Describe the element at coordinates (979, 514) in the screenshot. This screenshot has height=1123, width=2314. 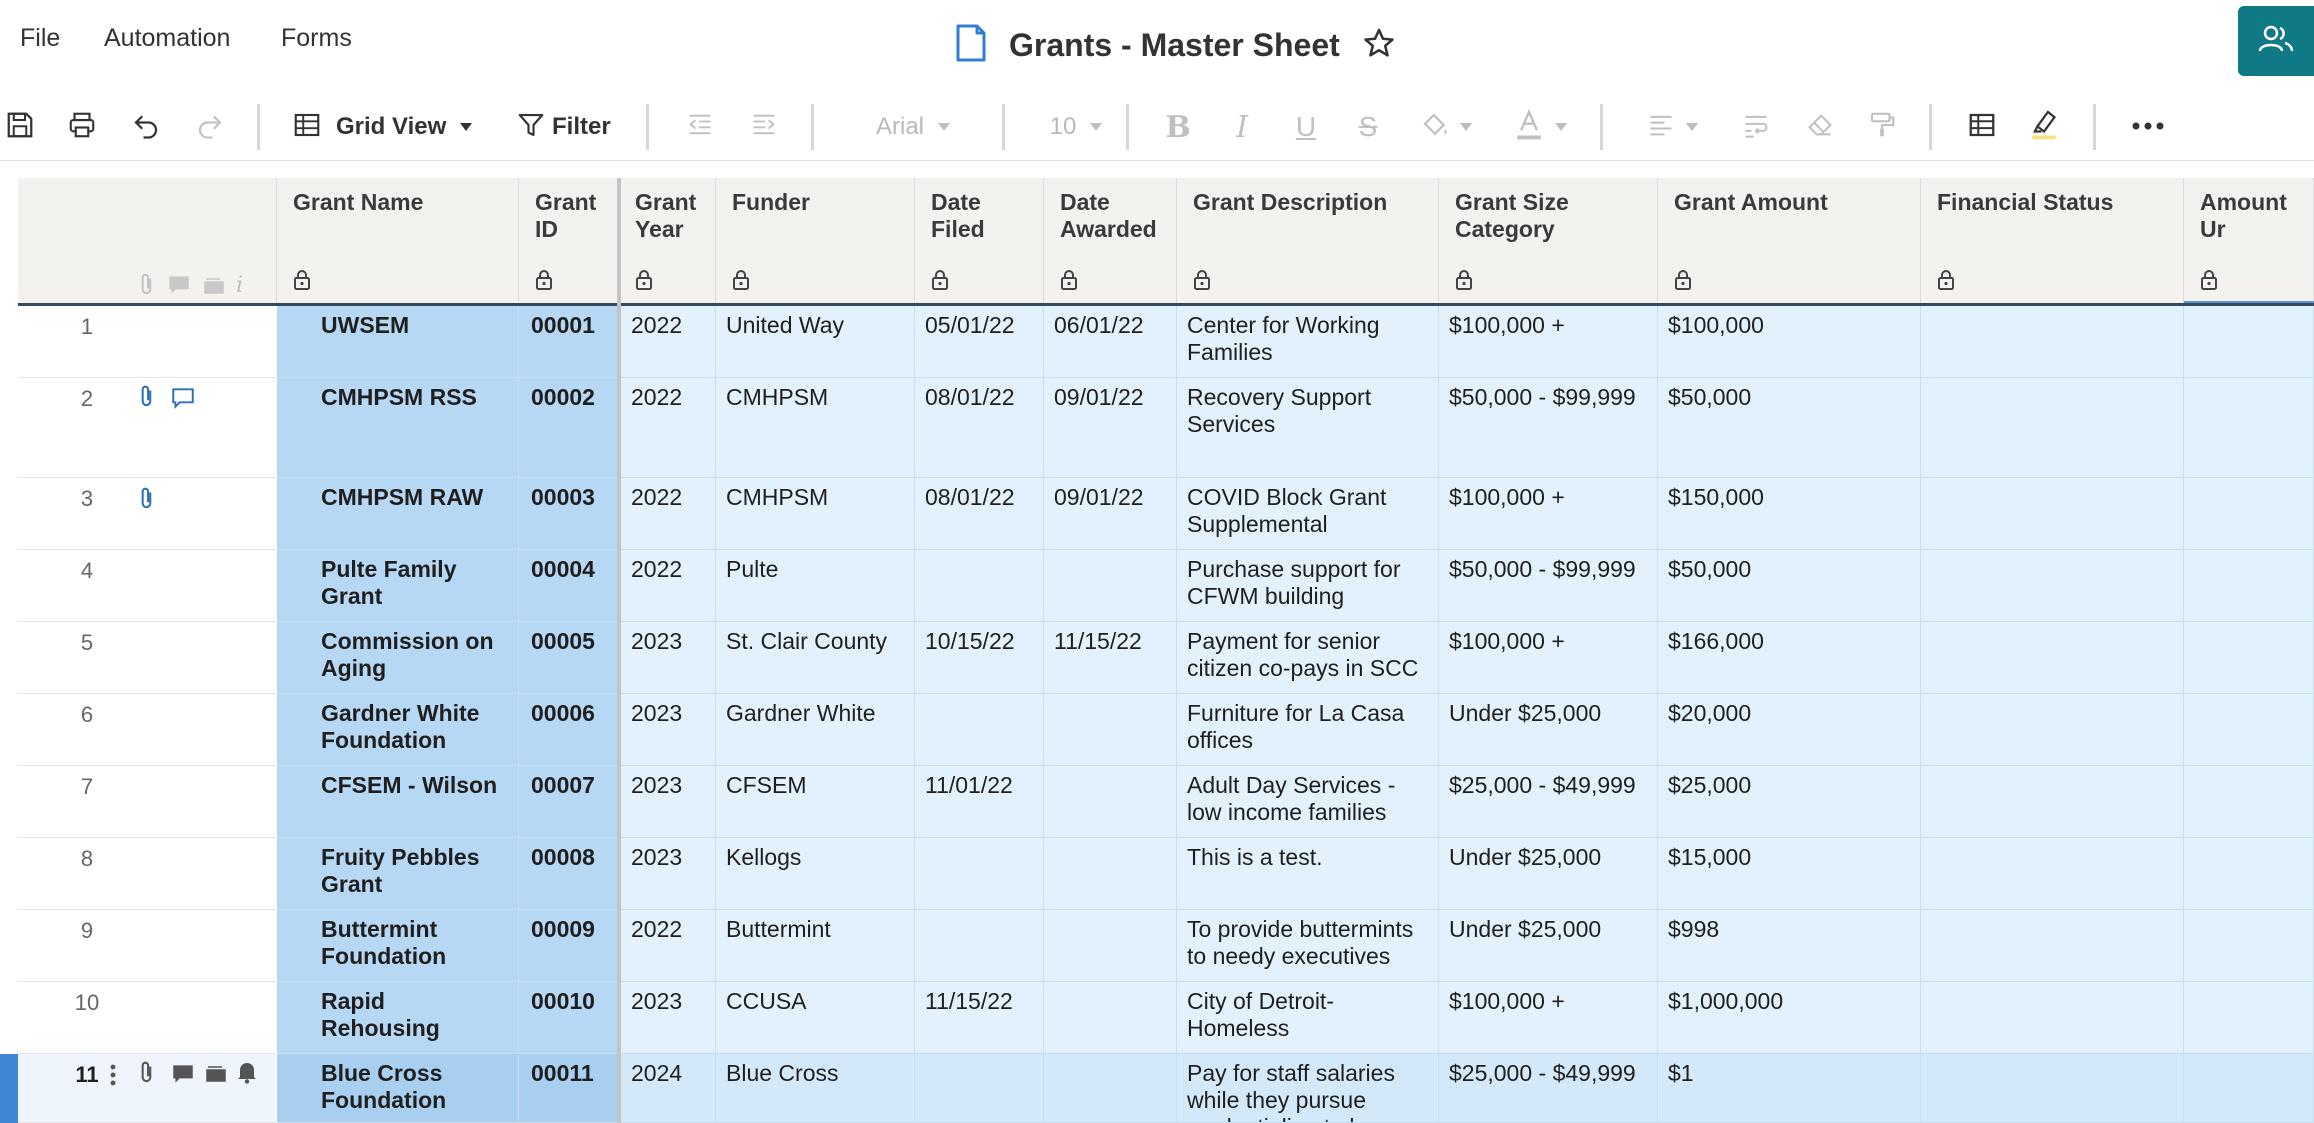
I see `cell-date-filed: 08/01/22` at that location.